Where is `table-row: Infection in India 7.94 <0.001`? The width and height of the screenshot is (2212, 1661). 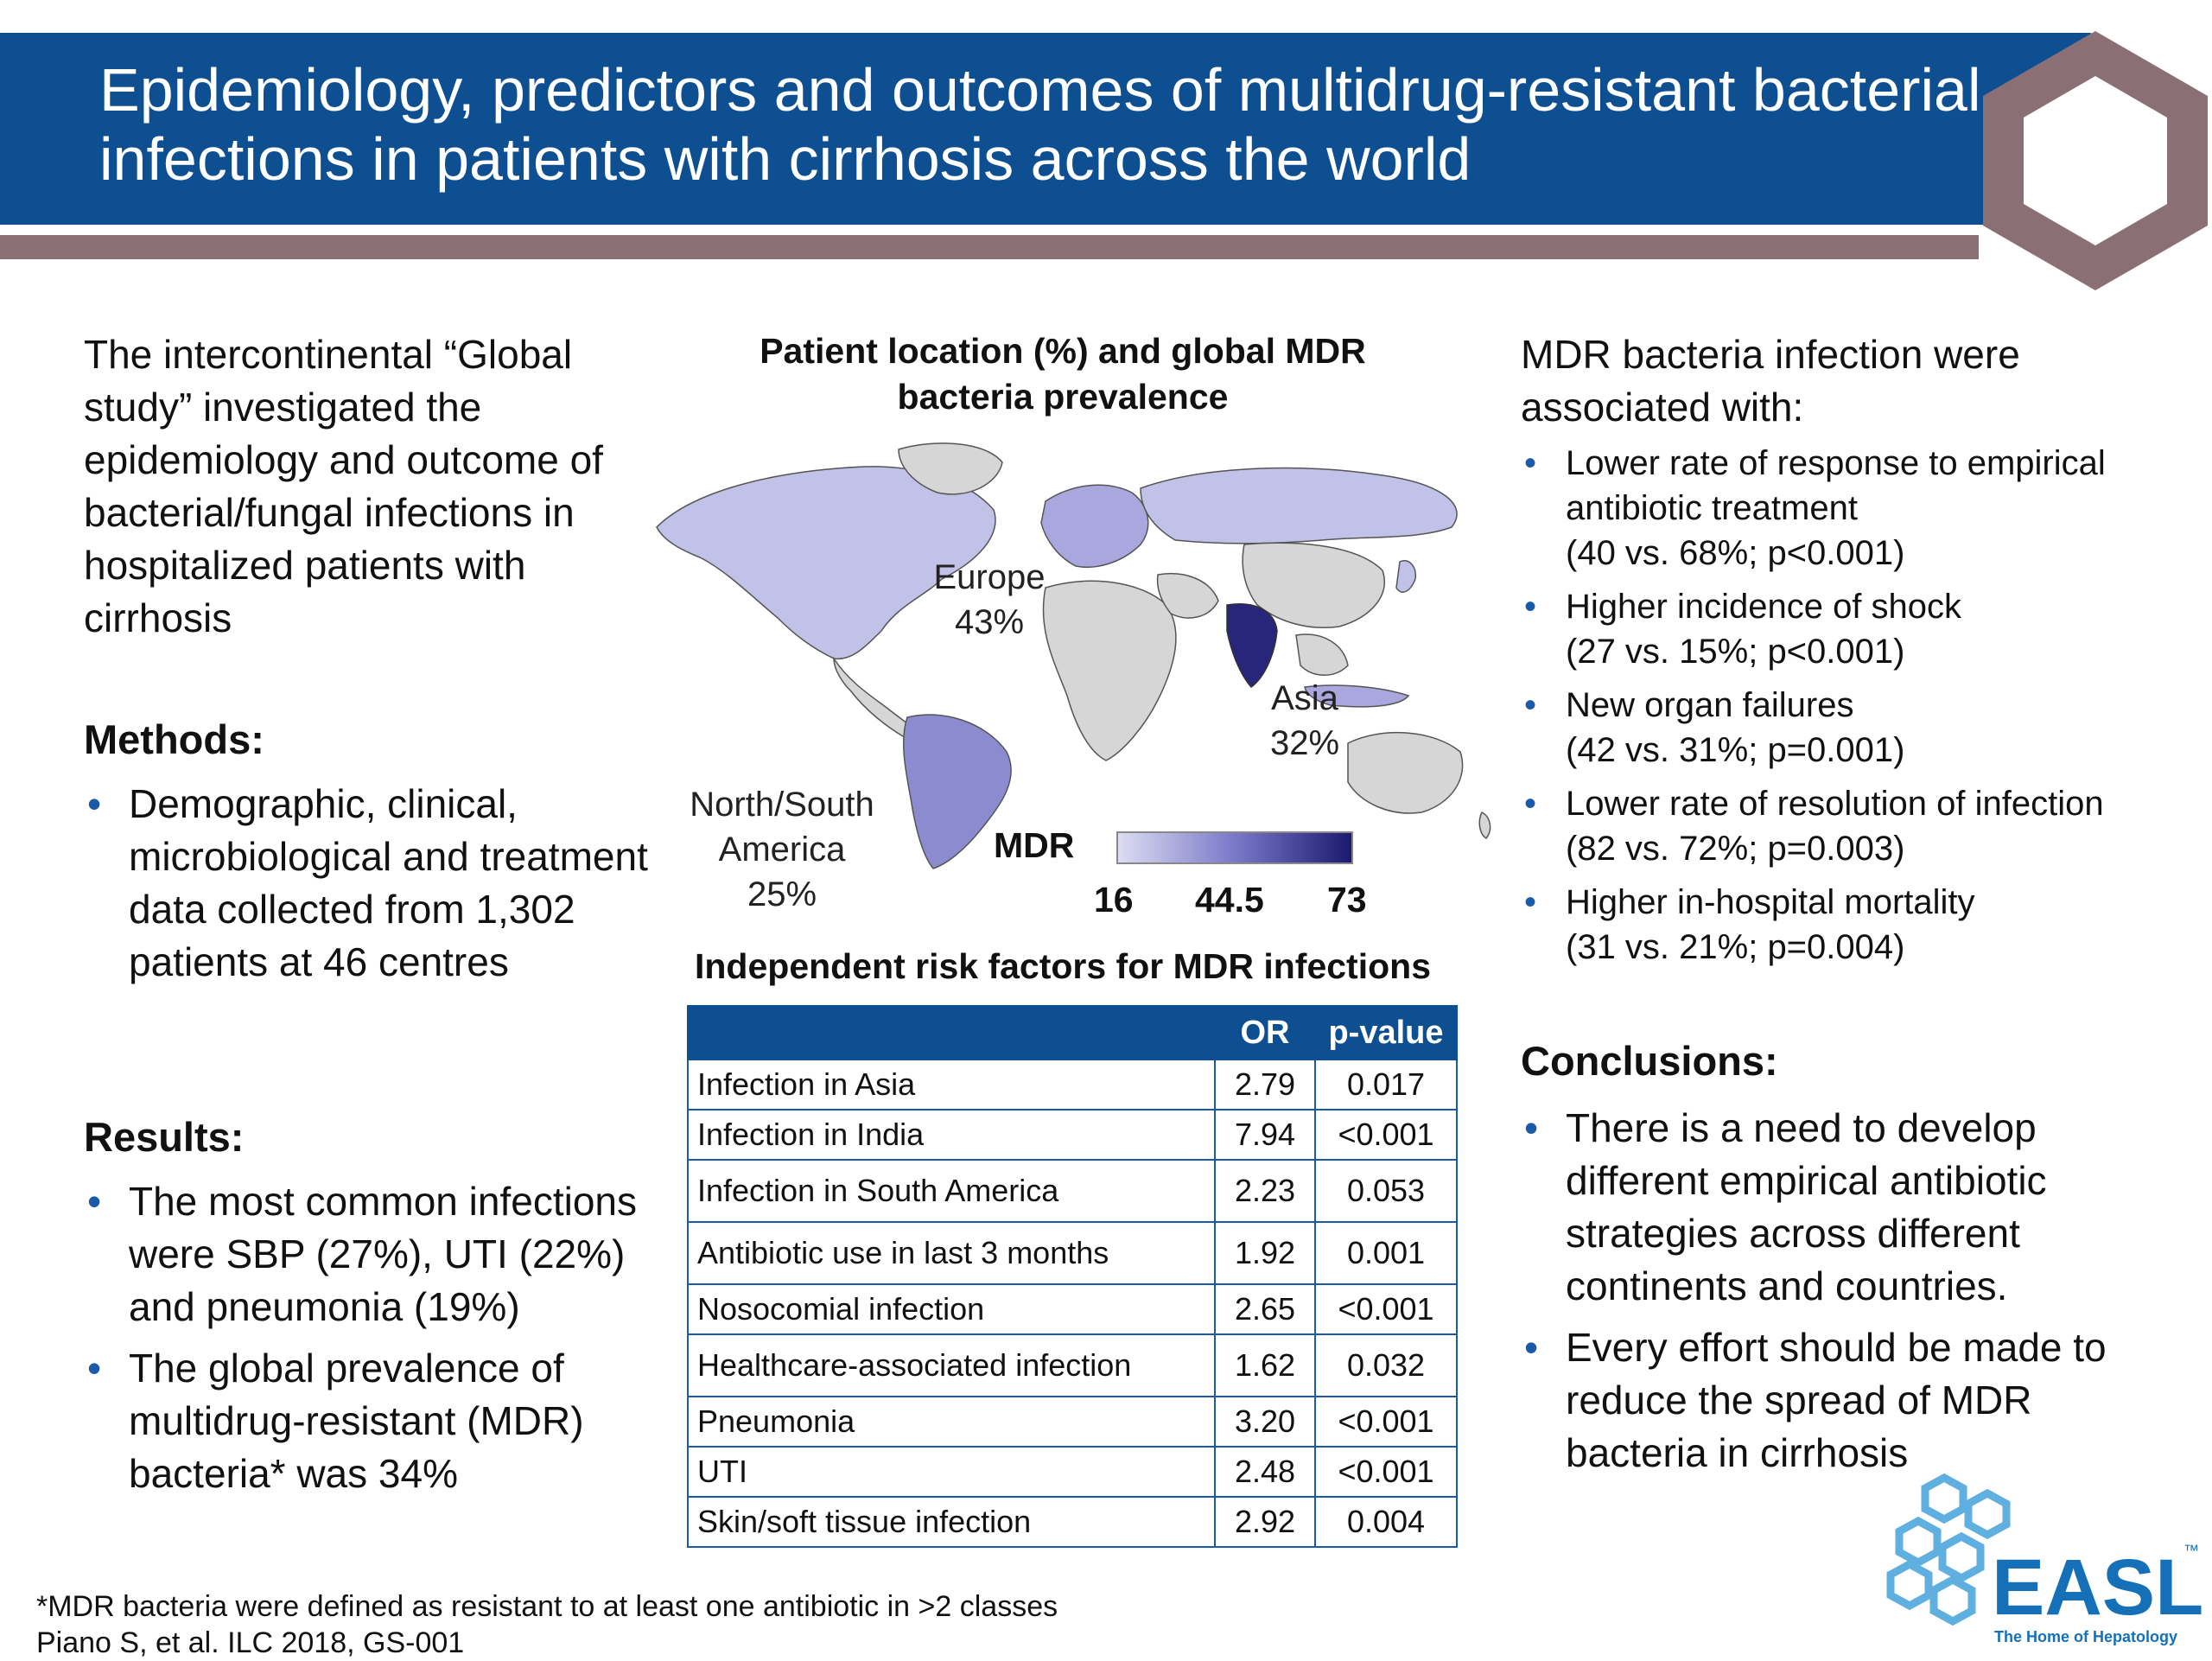 table-row: Infection in India 7.94 <0.001 is located at coordinates (1072, 1135).